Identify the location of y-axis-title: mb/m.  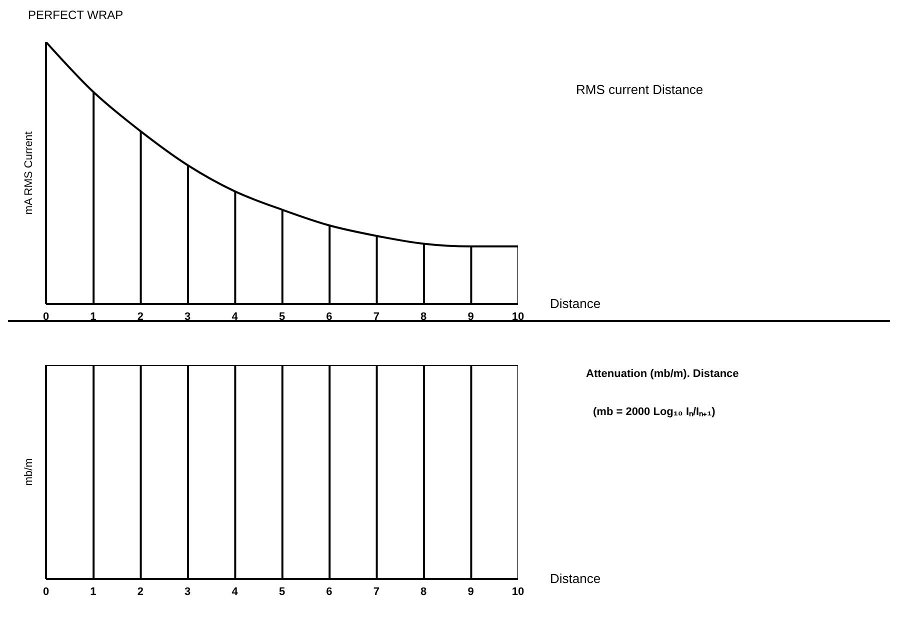
(28, 472).